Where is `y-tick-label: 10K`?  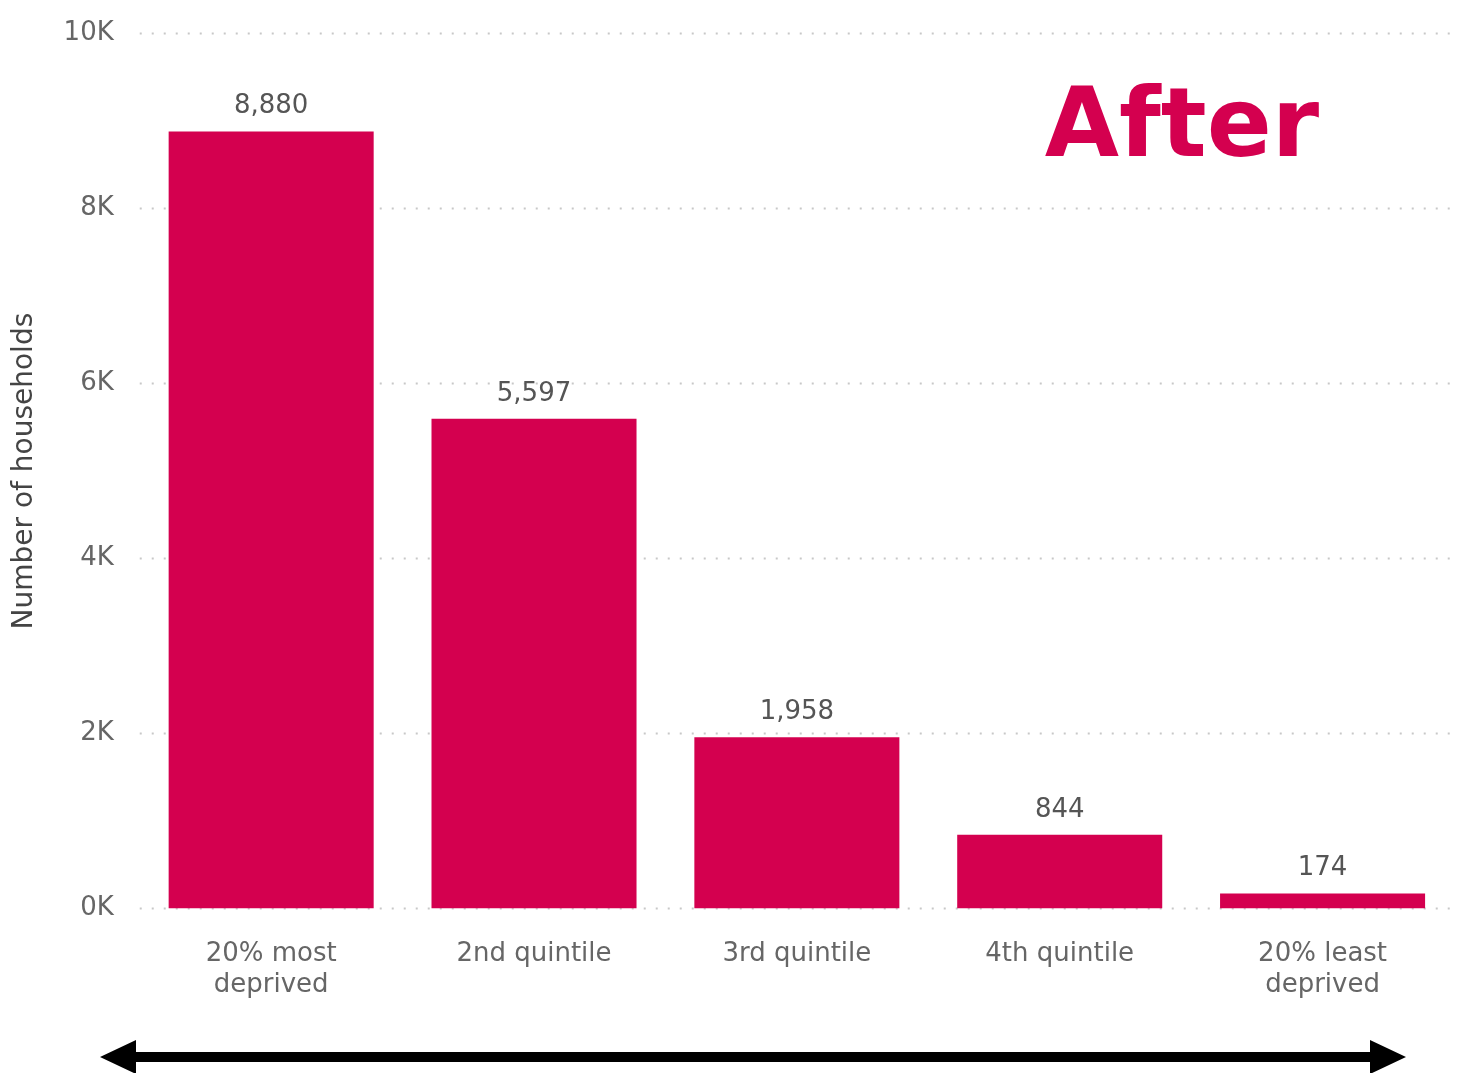 y-tick-label: 10K is located at coordinates (89, 31).